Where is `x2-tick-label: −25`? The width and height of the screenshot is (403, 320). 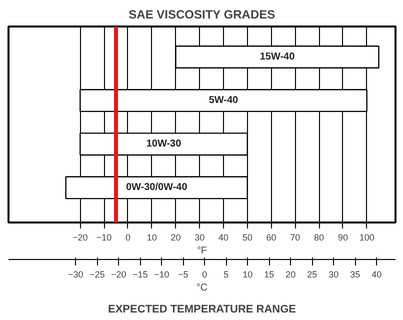
x2-tick-label: −25 is located at coordinates (97, 275).